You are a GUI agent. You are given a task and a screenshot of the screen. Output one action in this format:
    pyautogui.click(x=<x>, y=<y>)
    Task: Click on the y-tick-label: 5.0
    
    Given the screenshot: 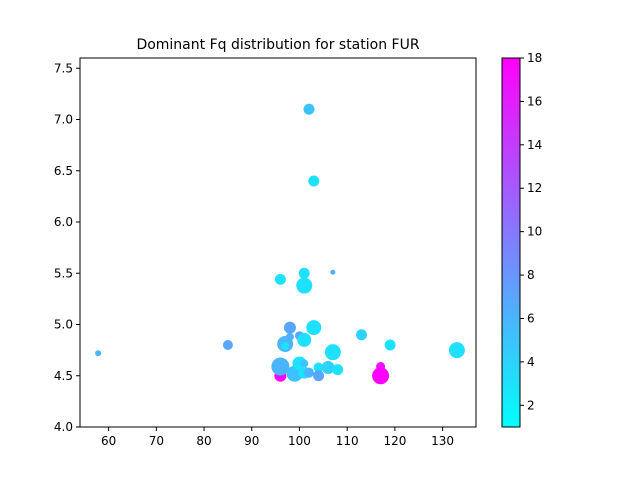 What is the action you would take?
    pyautogui.click(x=63, y=325)
    